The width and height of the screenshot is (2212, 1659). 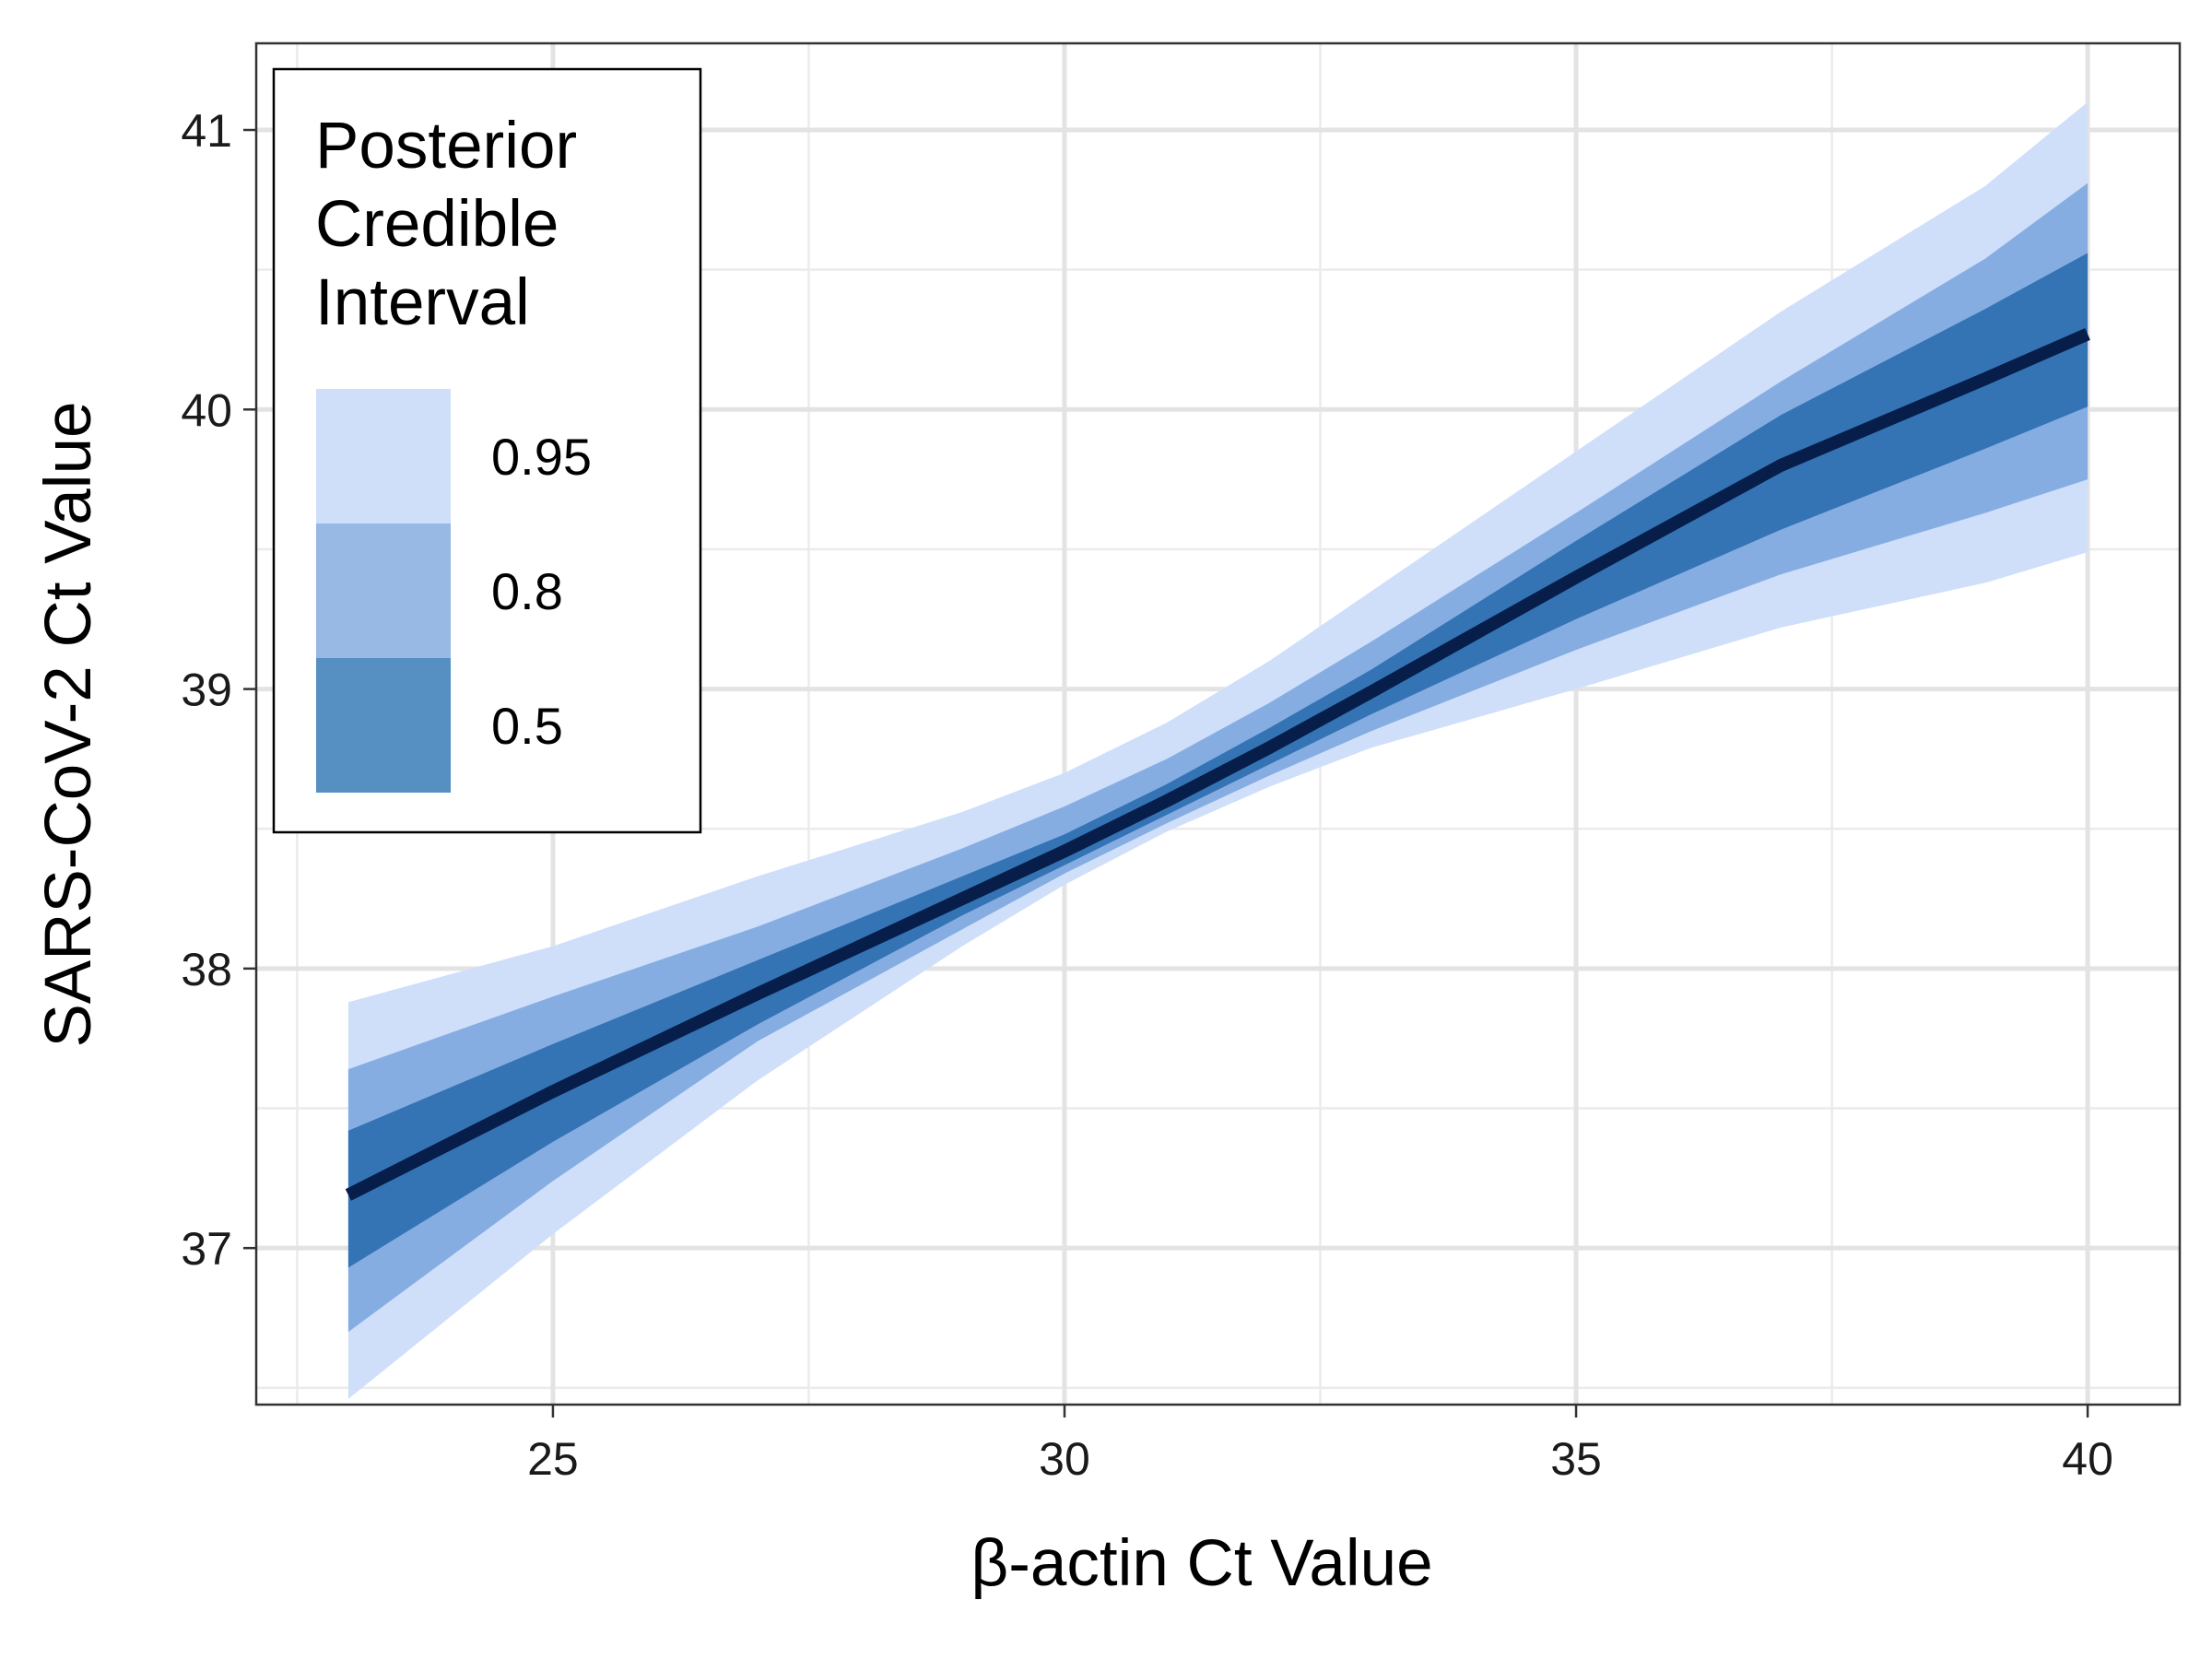 I want to click on legend-title-line-2: Credible, so click(x=437, y=224).